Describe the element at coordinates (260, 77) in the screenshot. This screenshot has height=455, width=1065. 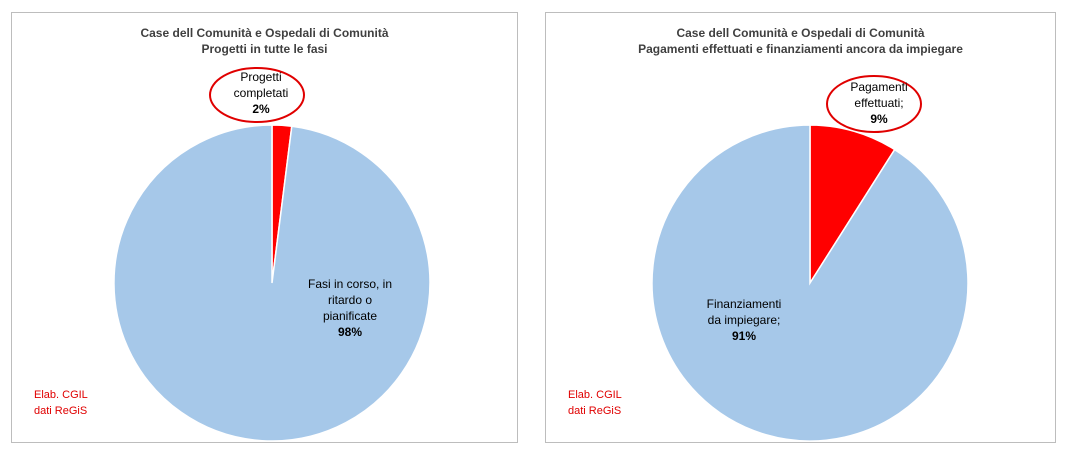
I see `slice-label: Progetti` at that location.